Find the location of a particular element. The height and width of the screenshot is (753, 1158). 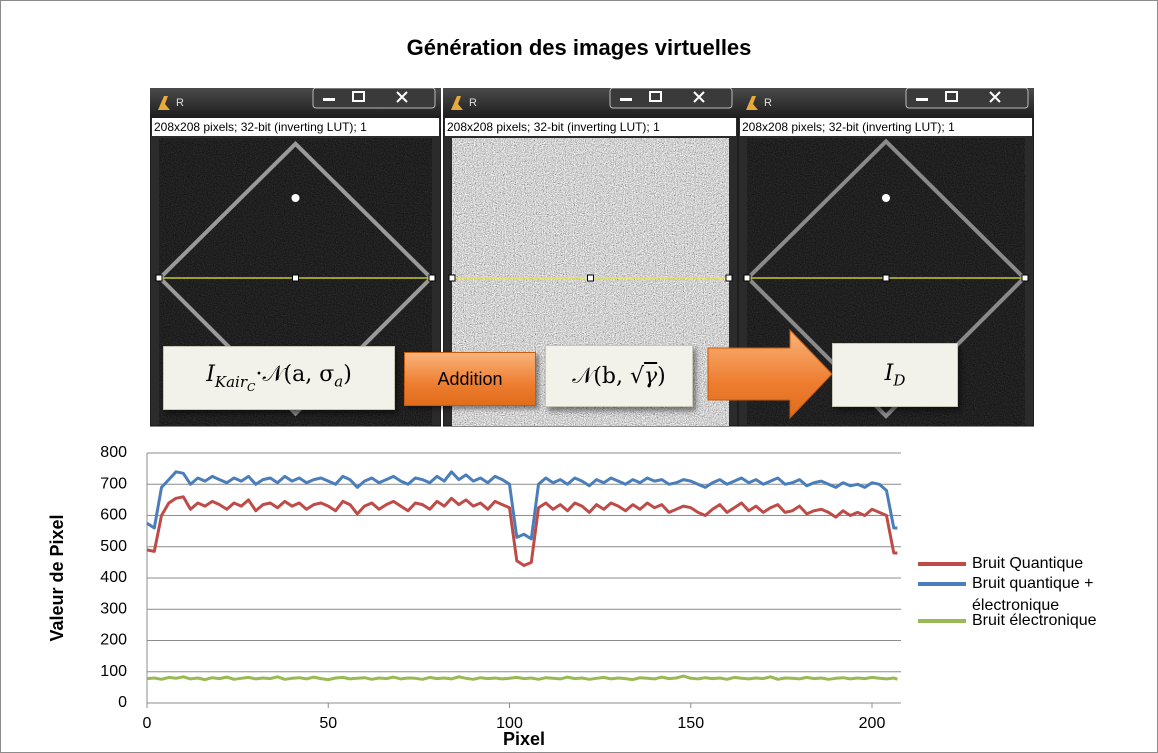

operation-label: Addition is located at coordinates (470, 378).